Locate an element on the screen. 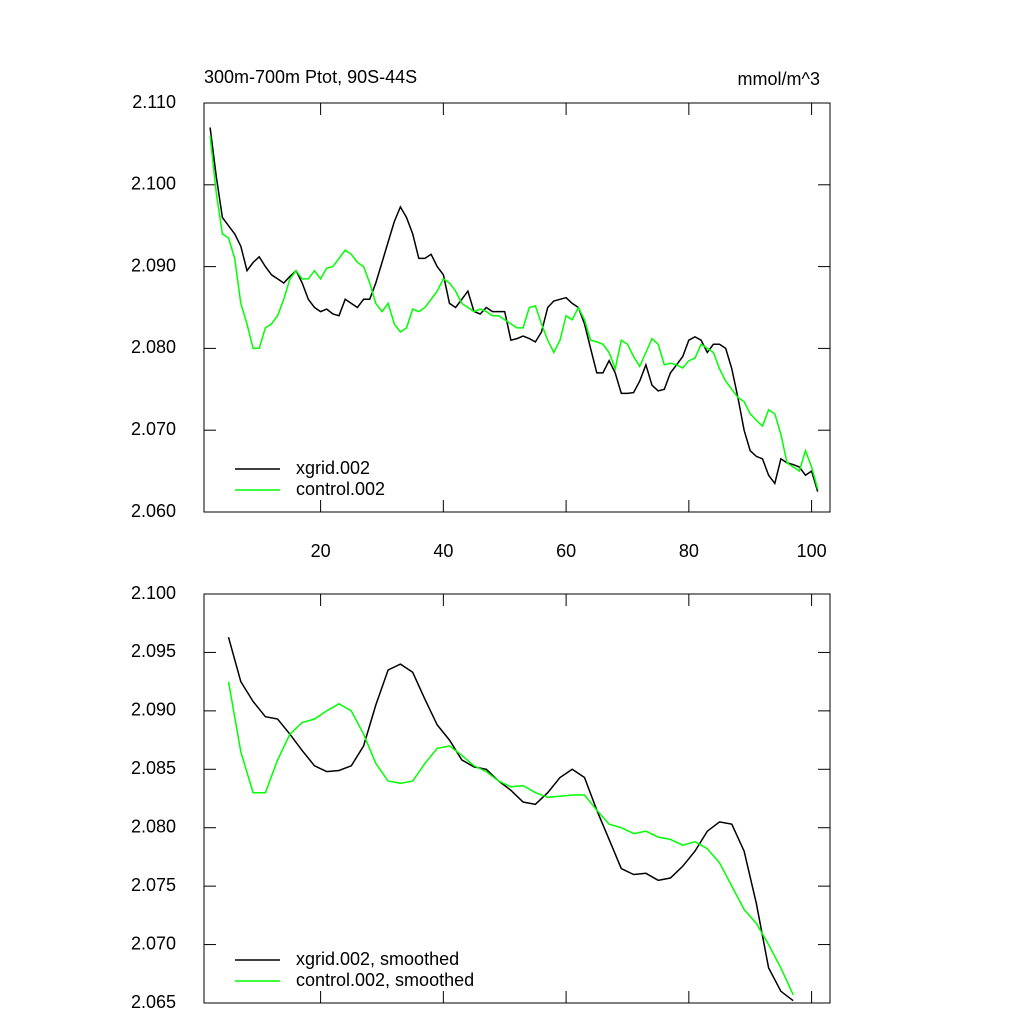  x-tick-label: 20 is located at coordinates (321, 551).